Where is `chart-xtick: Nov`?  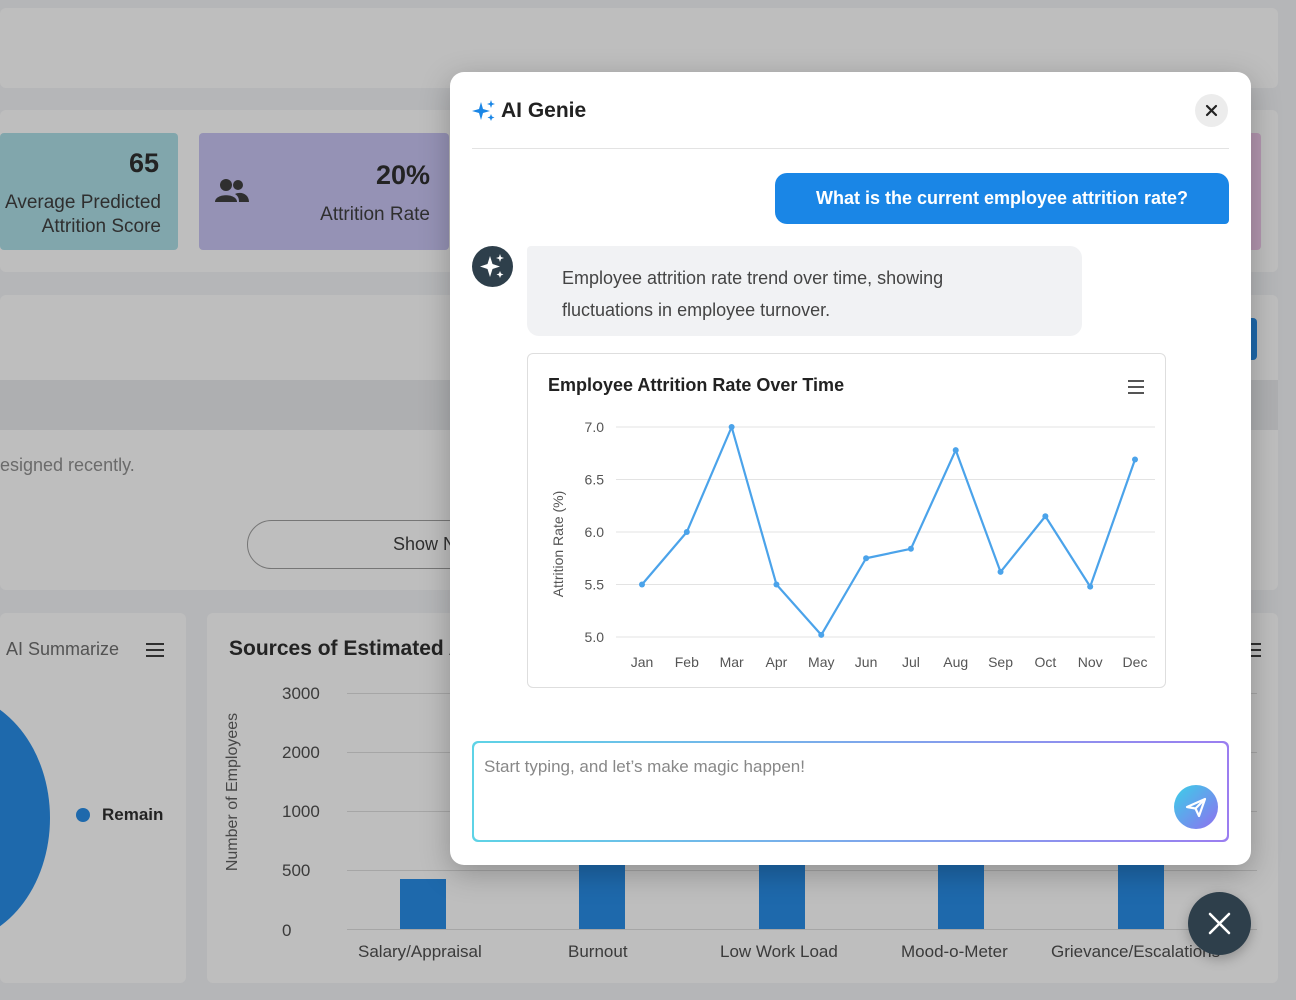
chart-xtick: Nov is located at coordinates (1090, 662).